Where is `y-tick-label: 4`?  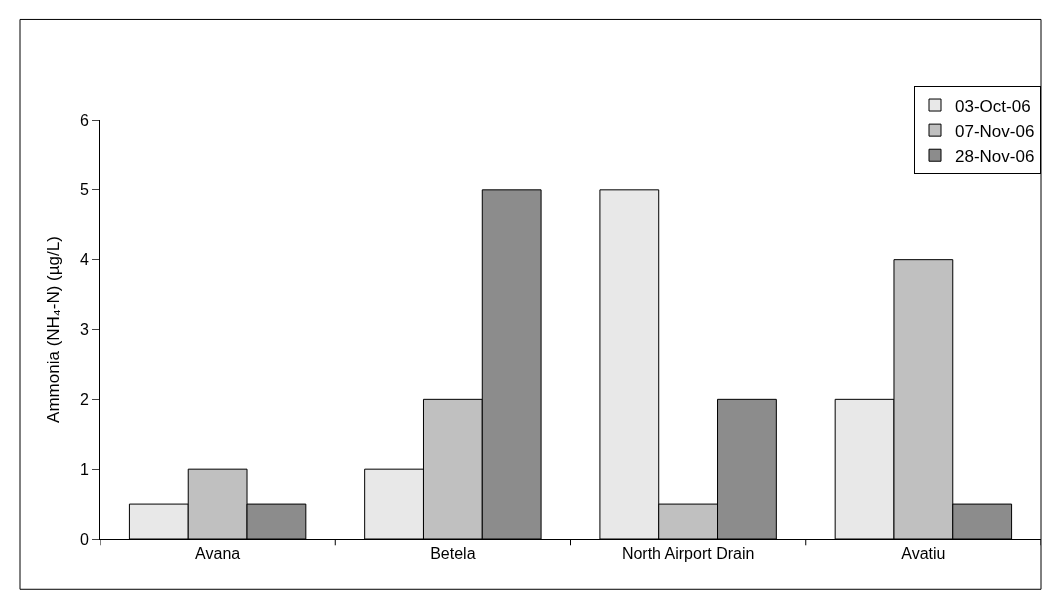 y-tick-label: 4 is located at coordinates (84, 260).